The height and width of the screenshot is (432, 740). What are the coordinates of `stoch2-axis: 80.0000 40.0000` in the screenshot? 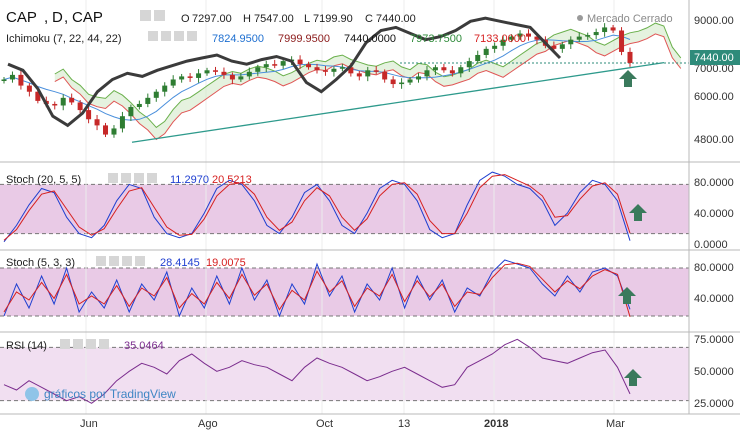 It's located at (714, 283).